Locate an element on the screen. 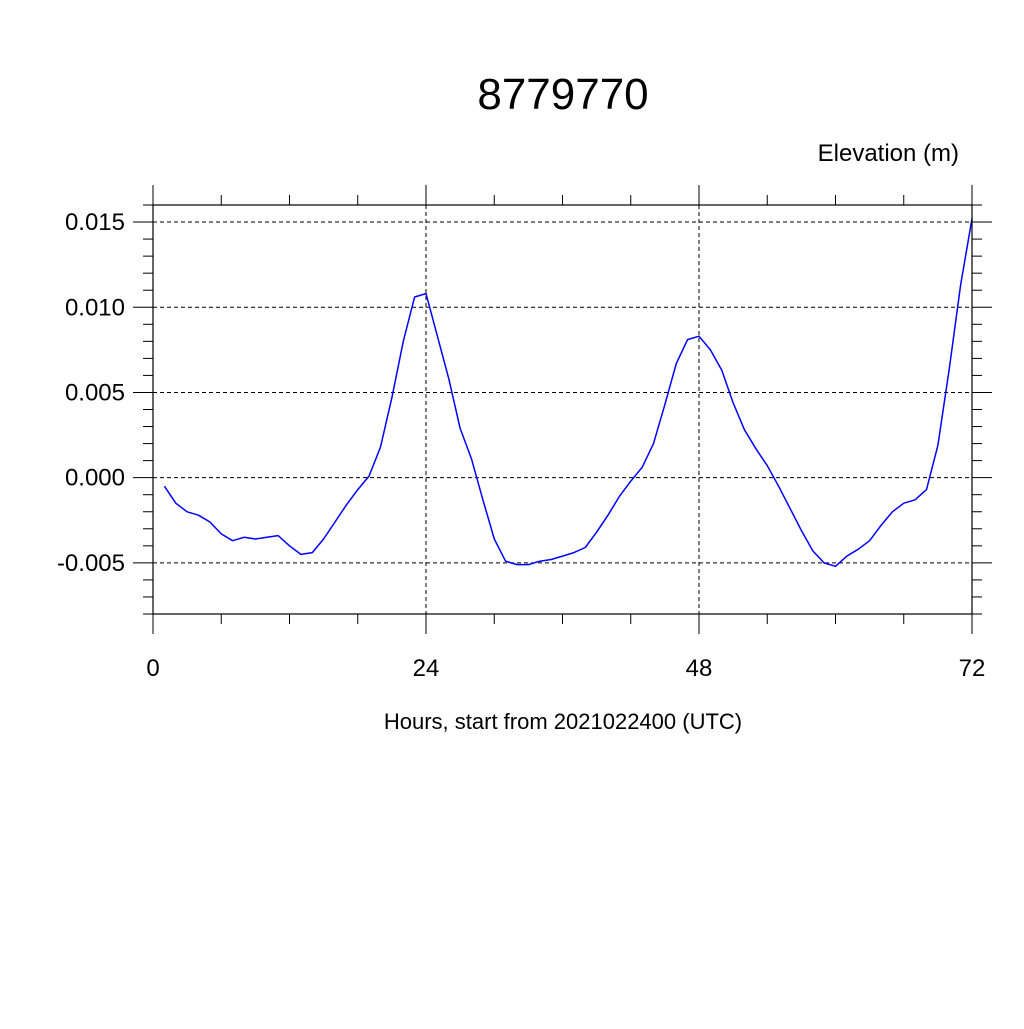 The image size is (1024, 1029). x-axis-label: Hours, start from 2021022400 (UTC) is located at coordinates (563, 721).